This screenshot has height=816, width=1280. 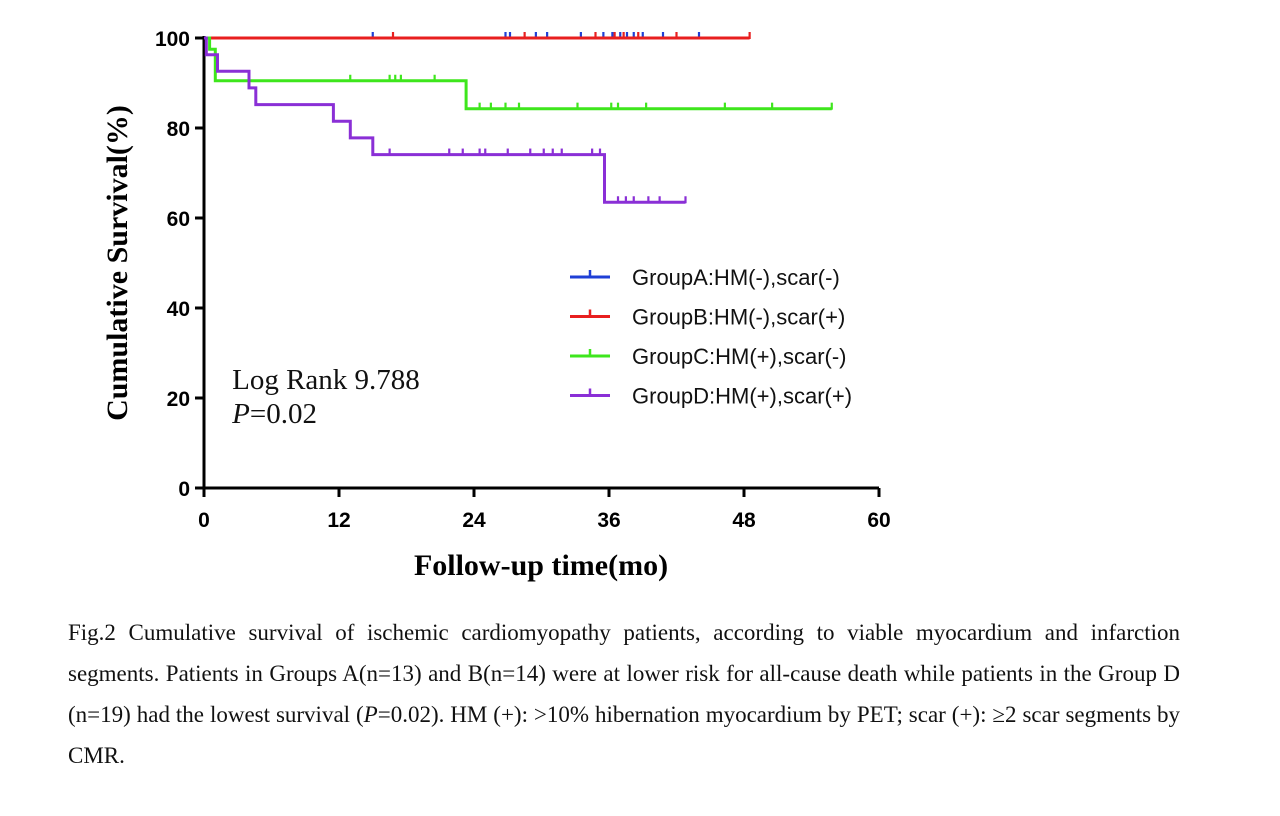 I want to click on x-axis-title: Follow-up time(mo), so click(x=541, y=565).